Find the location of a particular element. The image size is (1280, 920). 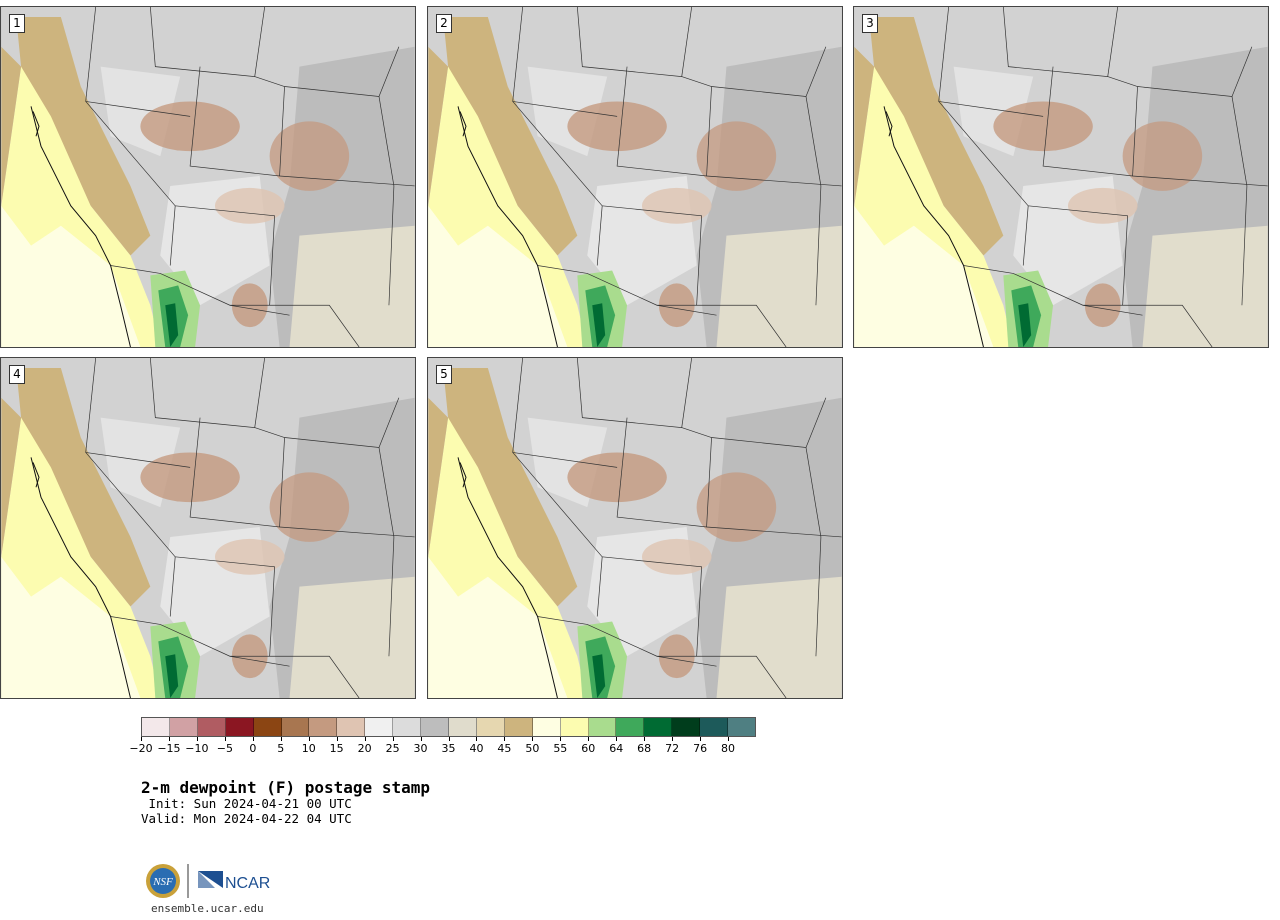

colorbar-tick-label: 80 is located at coordinates (728, 748).